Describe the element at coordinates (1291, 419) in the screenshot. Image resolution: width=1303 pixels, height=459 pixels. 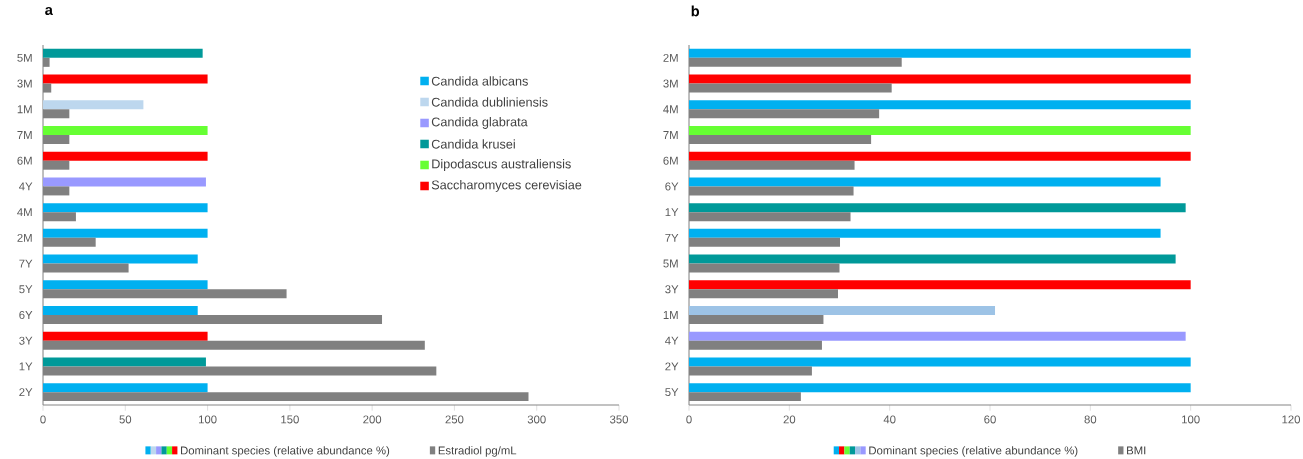
I see `x-tick-label: 120` at that location.